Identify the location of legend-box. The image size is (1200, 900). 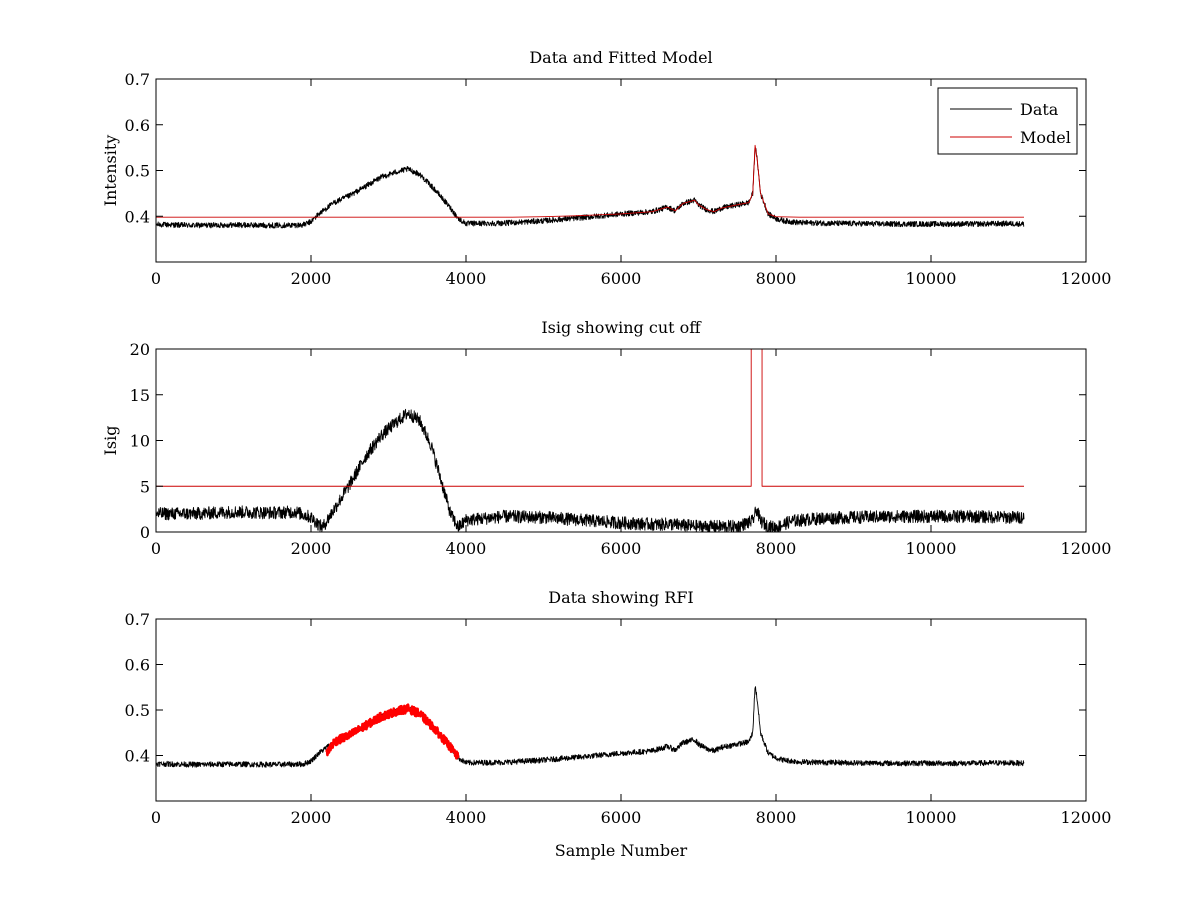
(1007, 121).